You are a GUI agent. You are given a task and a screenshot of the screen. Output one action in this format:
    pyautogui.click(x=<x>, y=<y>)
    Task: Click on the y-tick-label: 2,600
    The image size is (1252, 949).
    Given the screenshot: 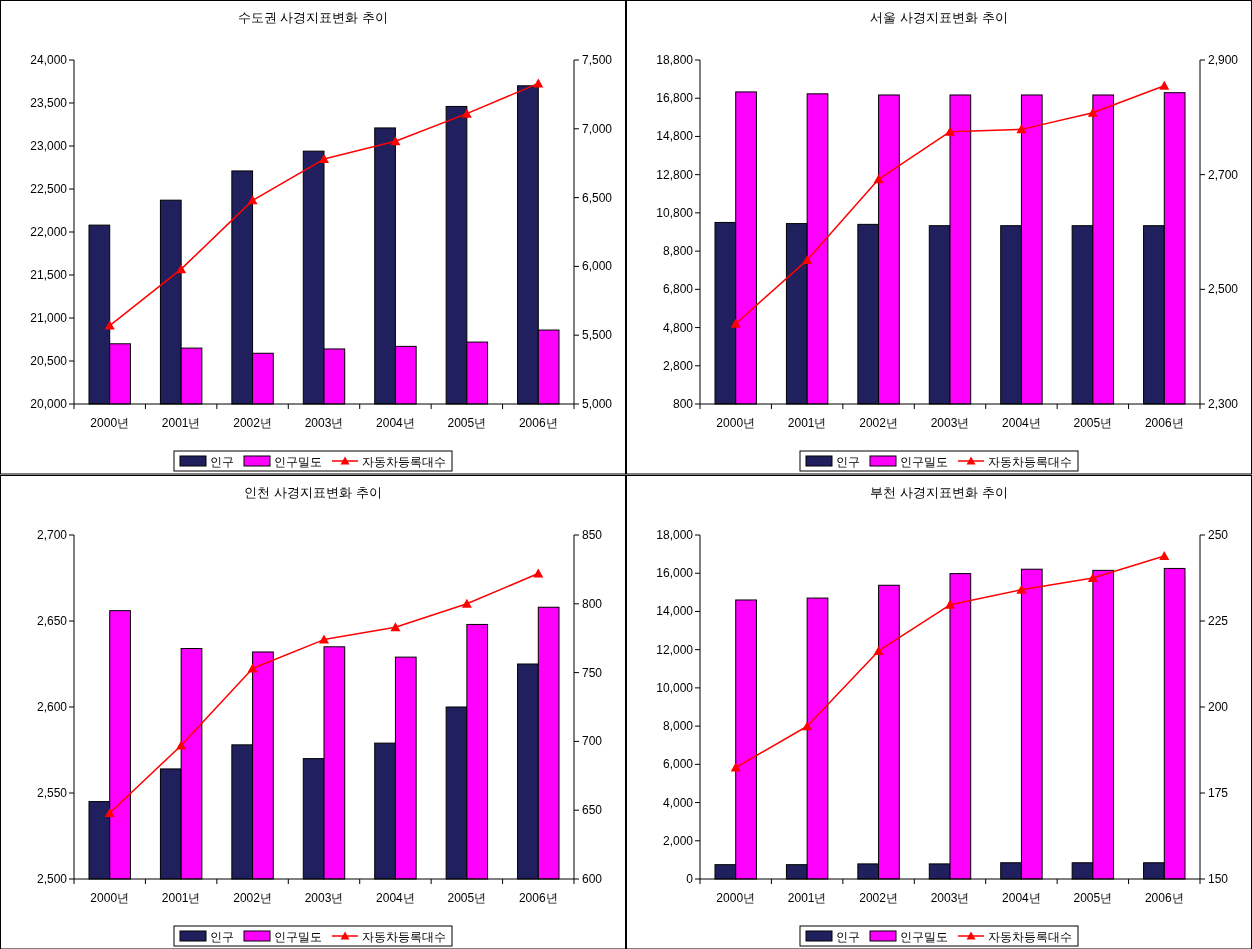 What is the action you would take?
    pyautogui.click(x=52, y=706)
    